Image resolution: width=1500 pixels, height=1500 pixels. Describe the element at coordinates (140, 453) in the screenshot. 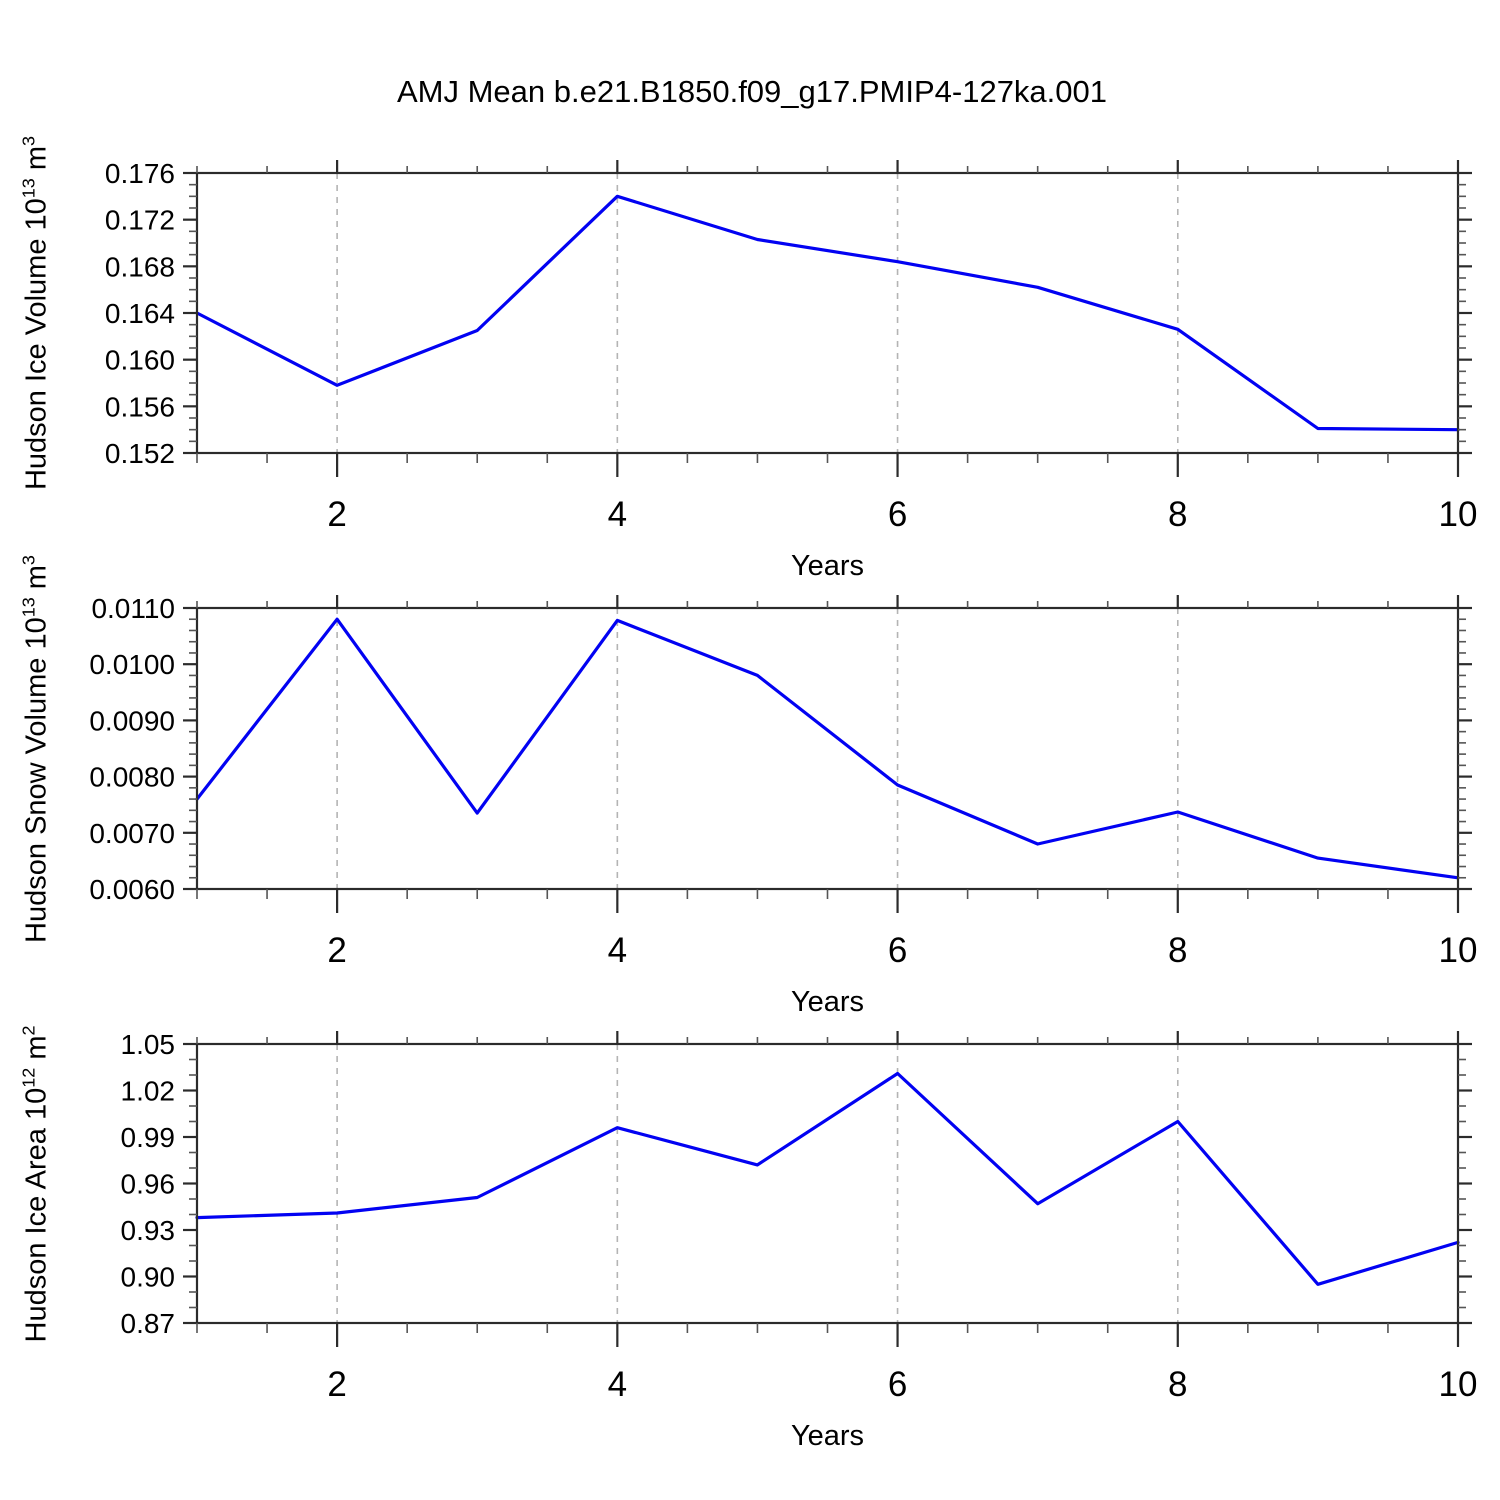

I see `y-tick-label: 0.152` at that location.